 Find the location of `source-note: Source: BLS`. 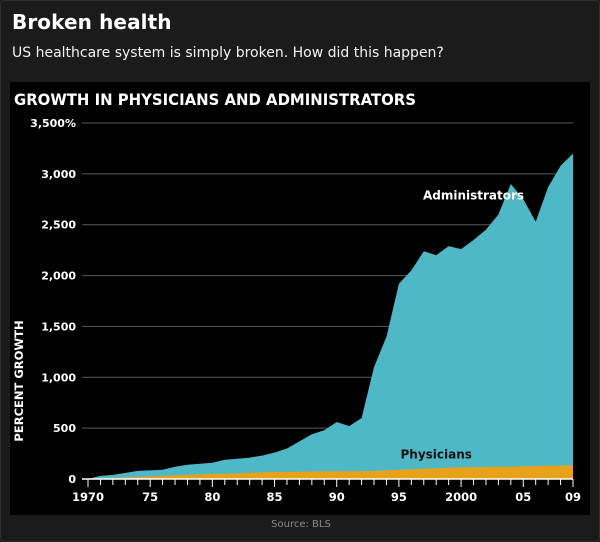

source-note: Source: BLS is located at coordinates (301, 524).